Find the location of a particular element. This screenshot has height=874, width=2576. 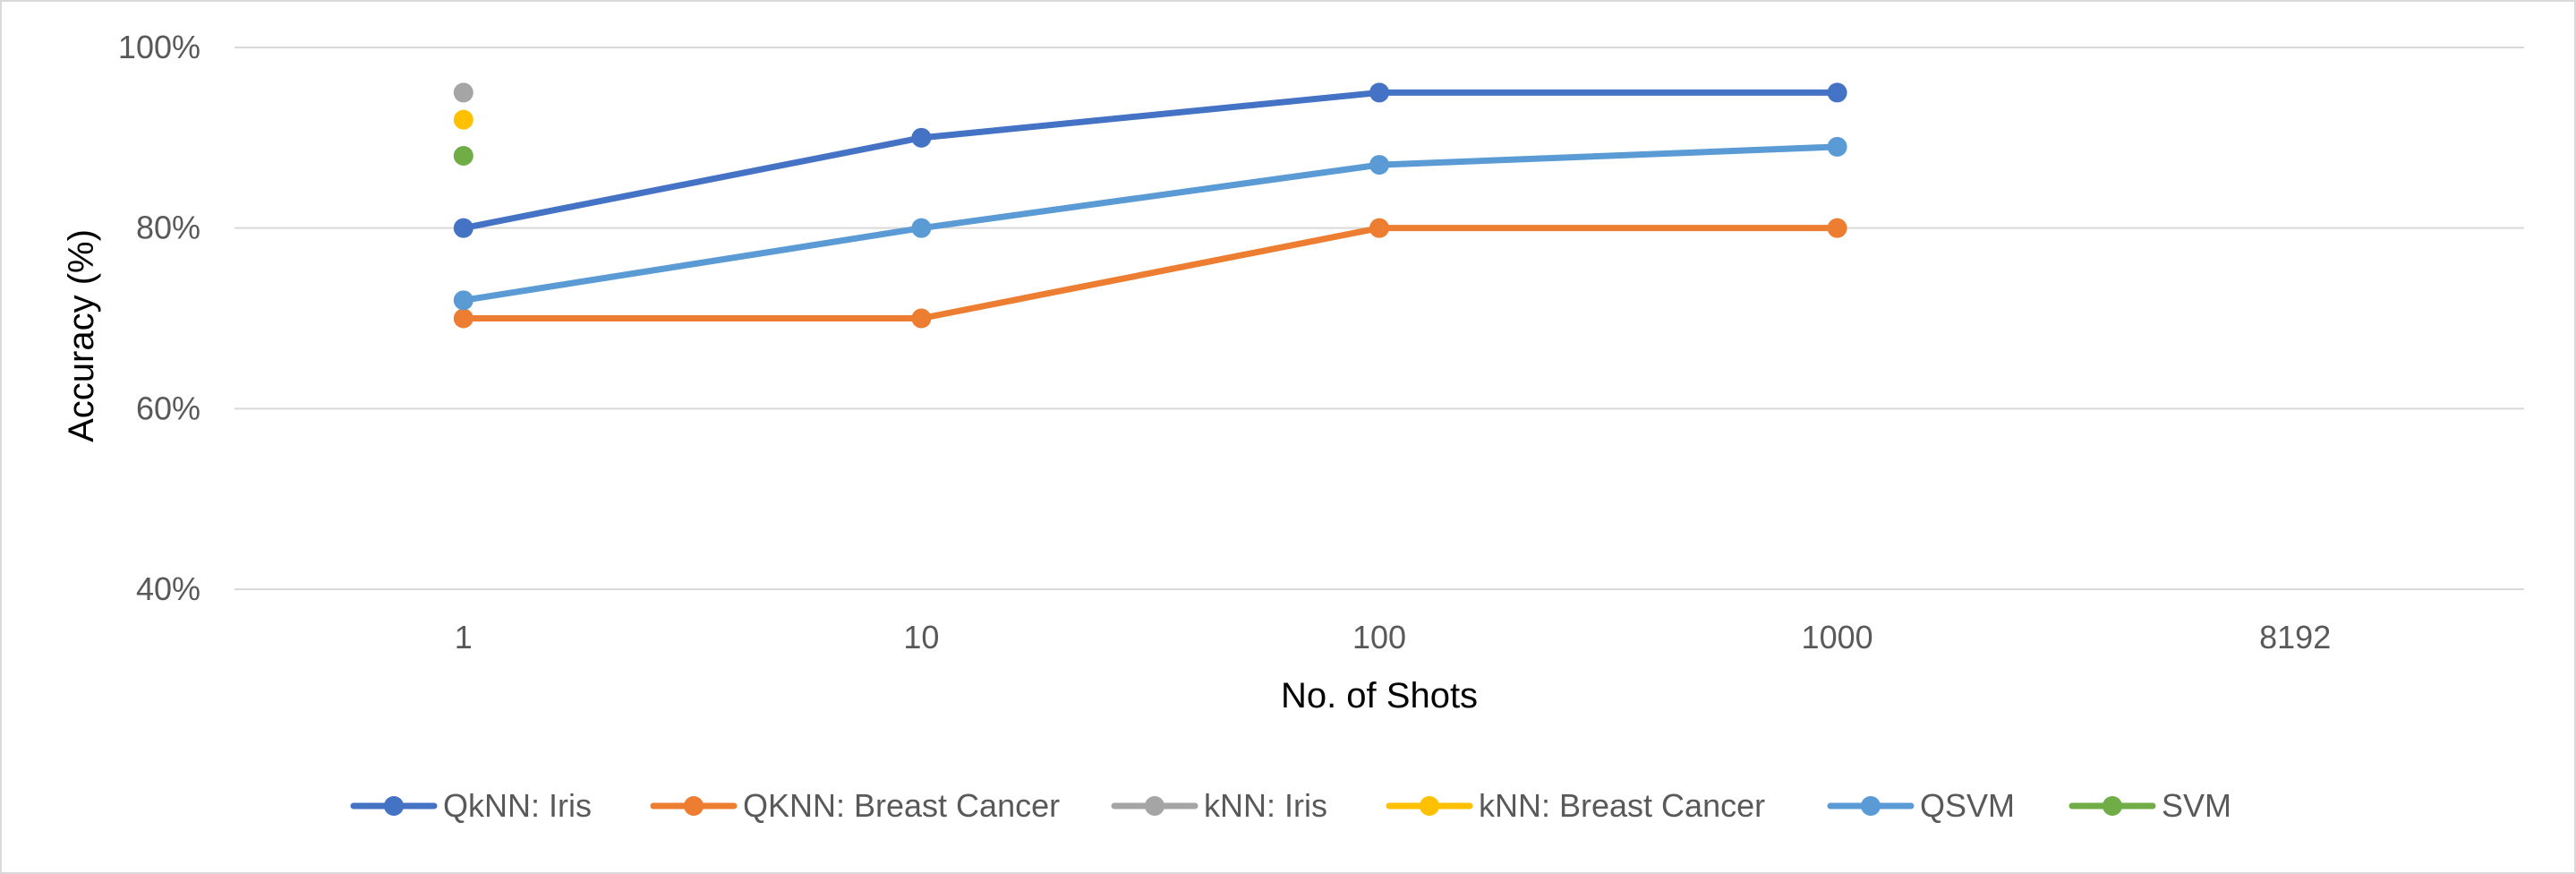

legend-label: QSVM is located at coordinates (1967, 805).